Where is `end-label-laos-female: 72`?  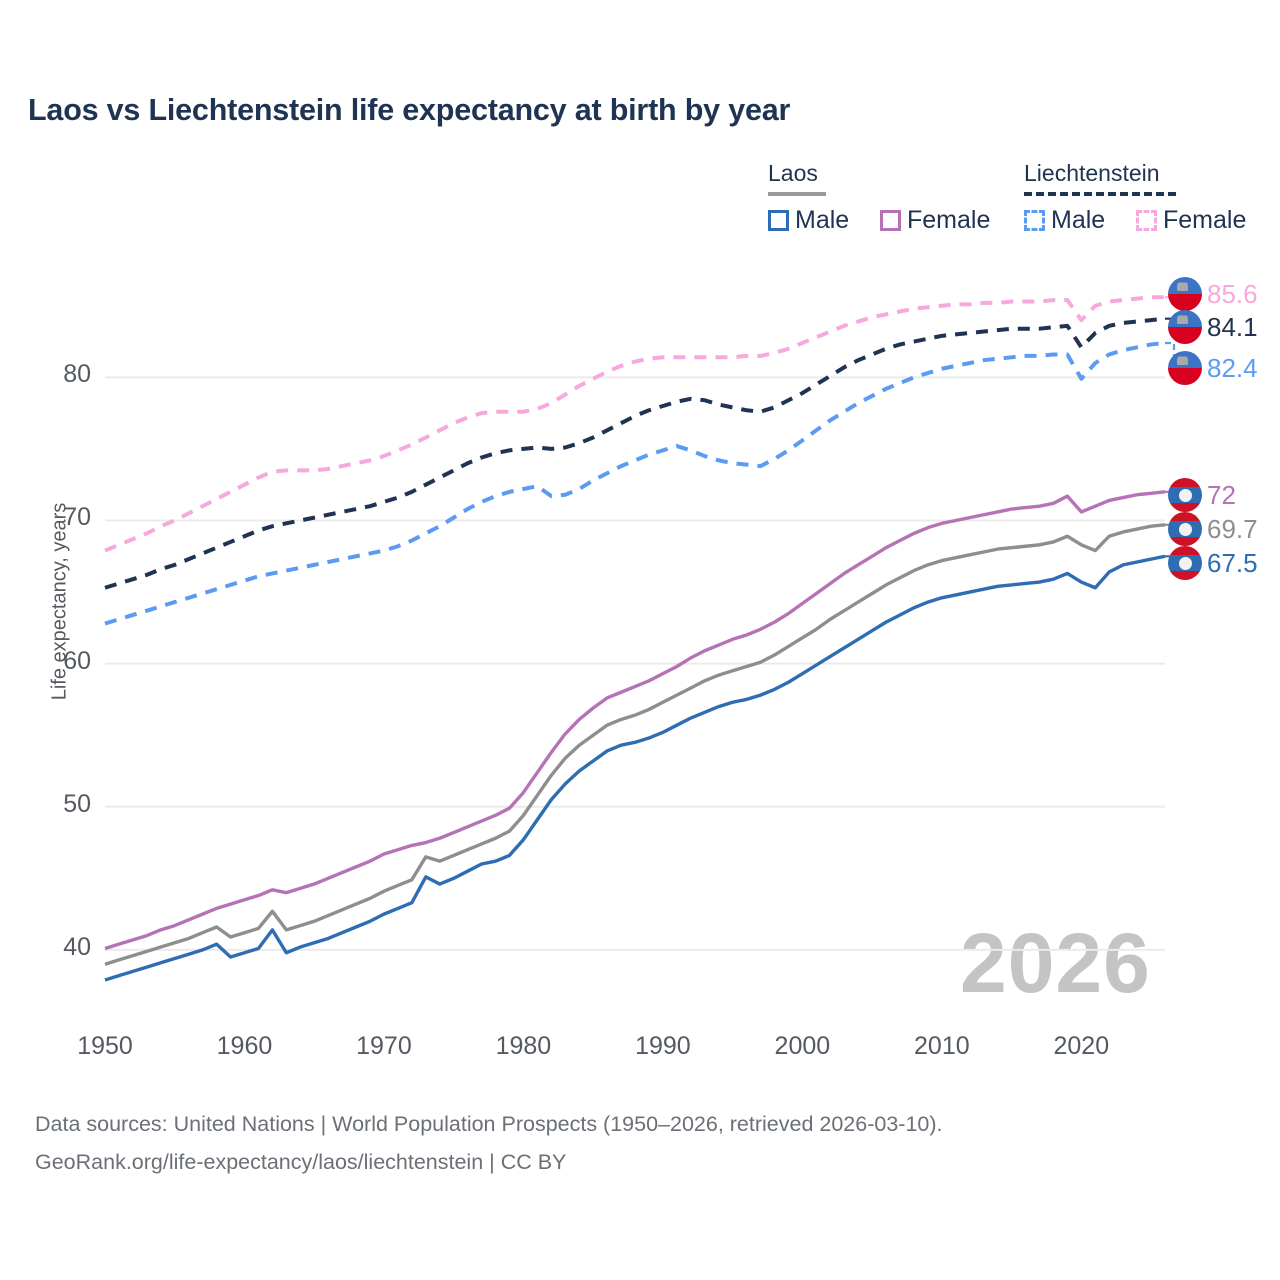 end-label-laos-female: 72 is located at coordinates (1202, 495).